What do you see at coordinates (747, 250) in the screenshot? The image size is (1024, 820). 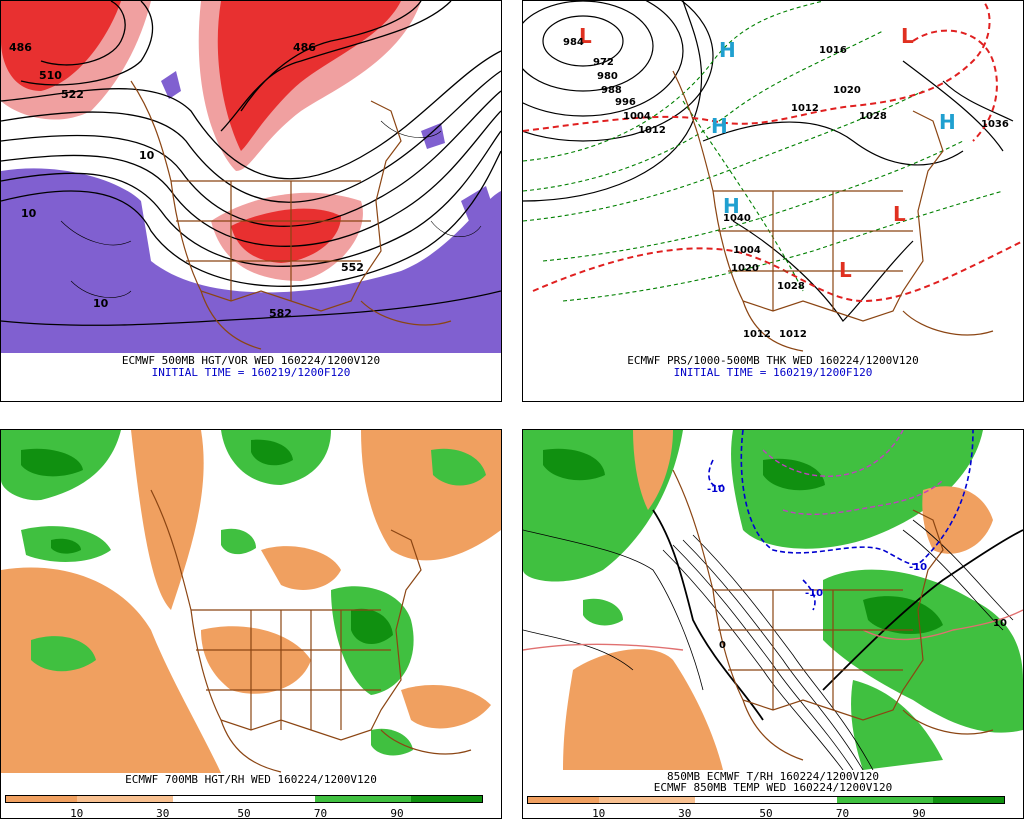 I see `isobar-label-17: 1004` at bounding box center [747, 250].